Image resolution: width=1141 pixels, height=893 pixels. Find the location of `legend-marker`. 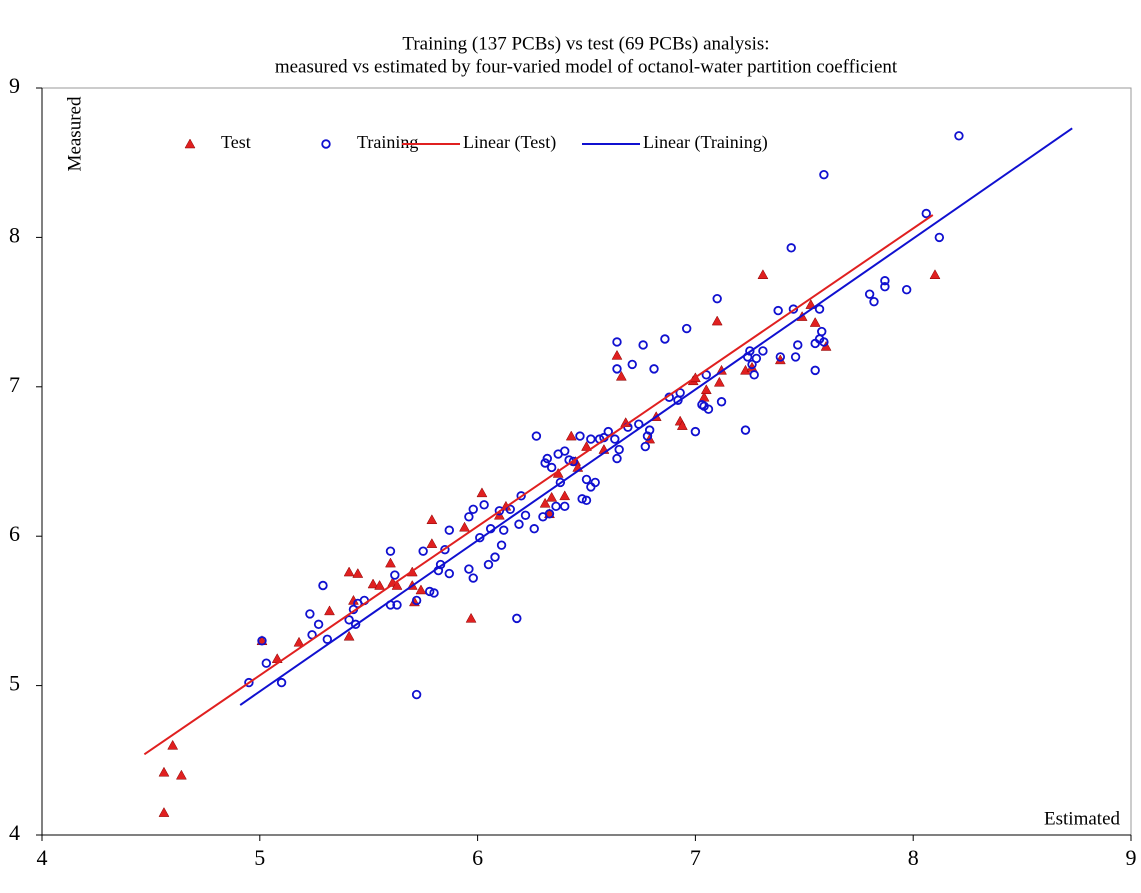

legend-marker is located at coordinates (326, 144).